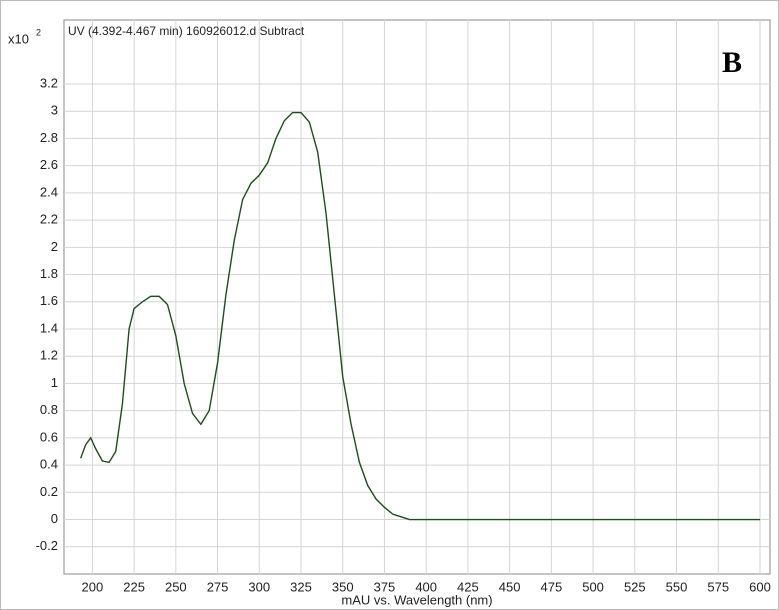 Image resolution: width=779 pixels, height=610 pixels. I want to click on y-exponent: 2, so click(38, 32).